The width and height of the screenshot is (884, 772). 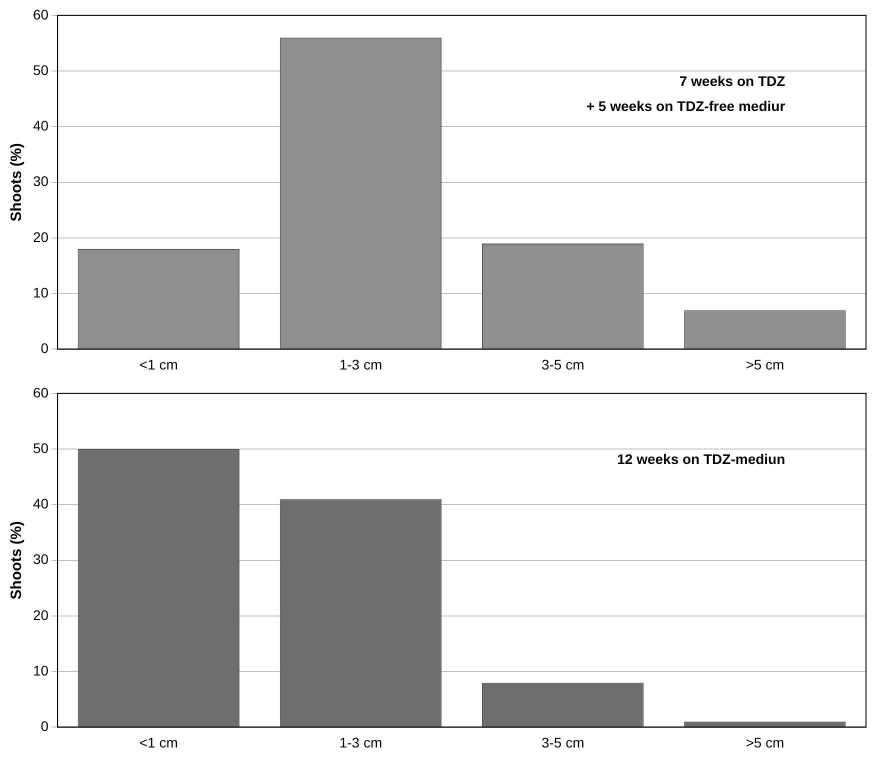 What do you see at coordinates (686, 106) in the screenshot?
I see `annotation: + 5 weeks on TDZ-free mediur` at bounding box center [686, 106].